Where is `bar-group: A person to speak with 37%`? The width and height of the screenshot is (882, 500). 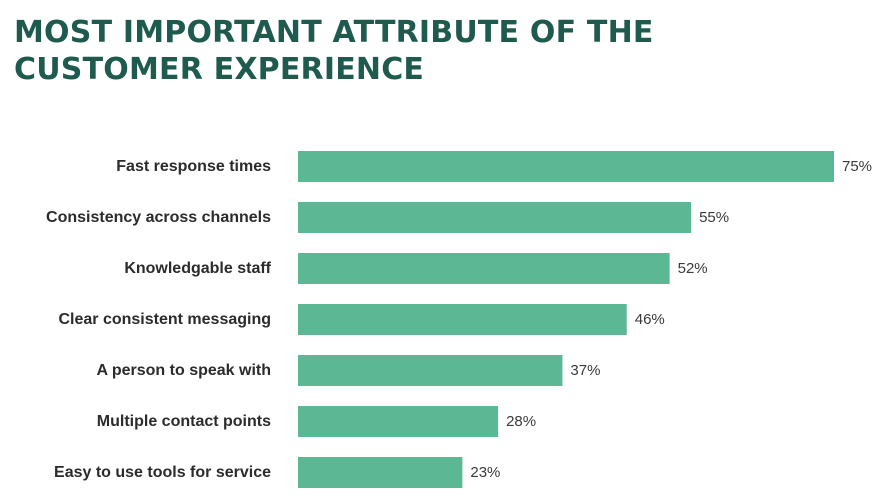 bar-group: A person to speak with 37% is located at coordinates (348, 370).